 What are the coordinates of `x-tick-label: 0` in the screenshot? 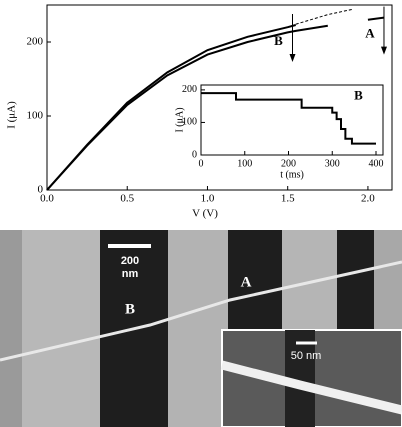 It's located at (201, 163).